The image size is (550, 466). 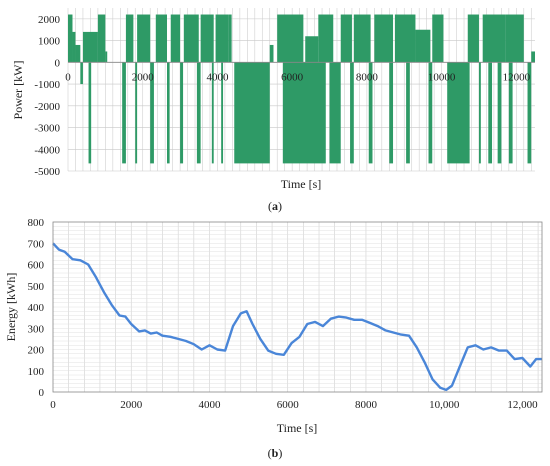 I want to click on x-tick-label-b: 2000, so click(x=131, y=405).